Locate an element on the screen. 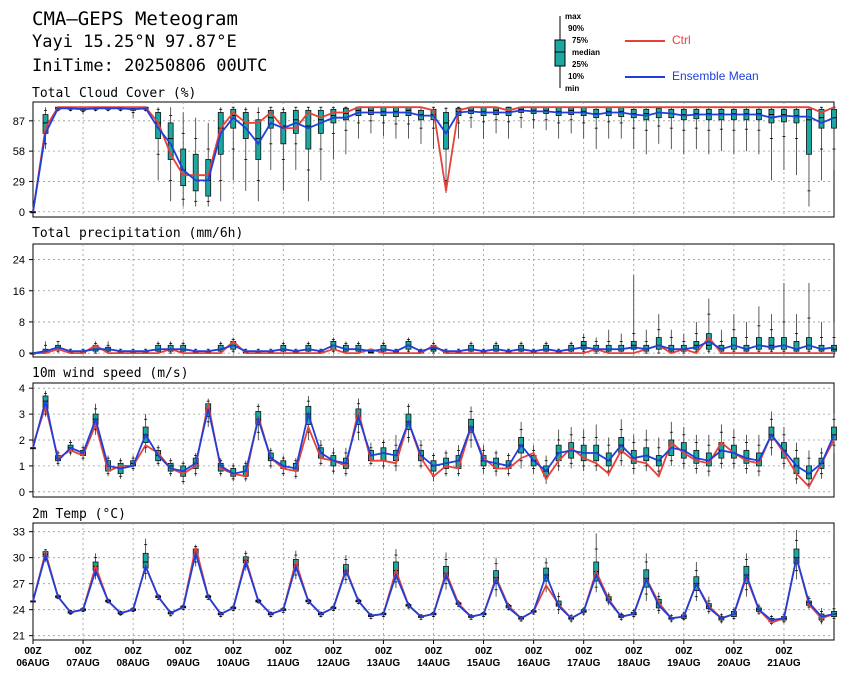 Image resolution: width=860 pixels, height=679 pixels. x-tick-label-date: 20AUG is located at coordinates (734, 663).